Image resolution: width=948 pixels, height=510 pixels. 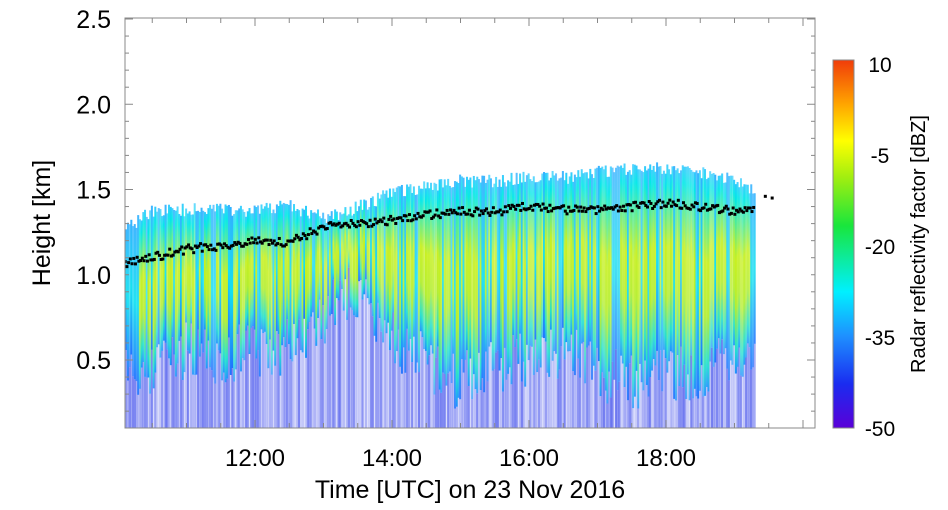 What do you see at coordinates (529, 458) in the screenshot?
I see `x-tick-label: 16:00` at bounding box center [529, 458].